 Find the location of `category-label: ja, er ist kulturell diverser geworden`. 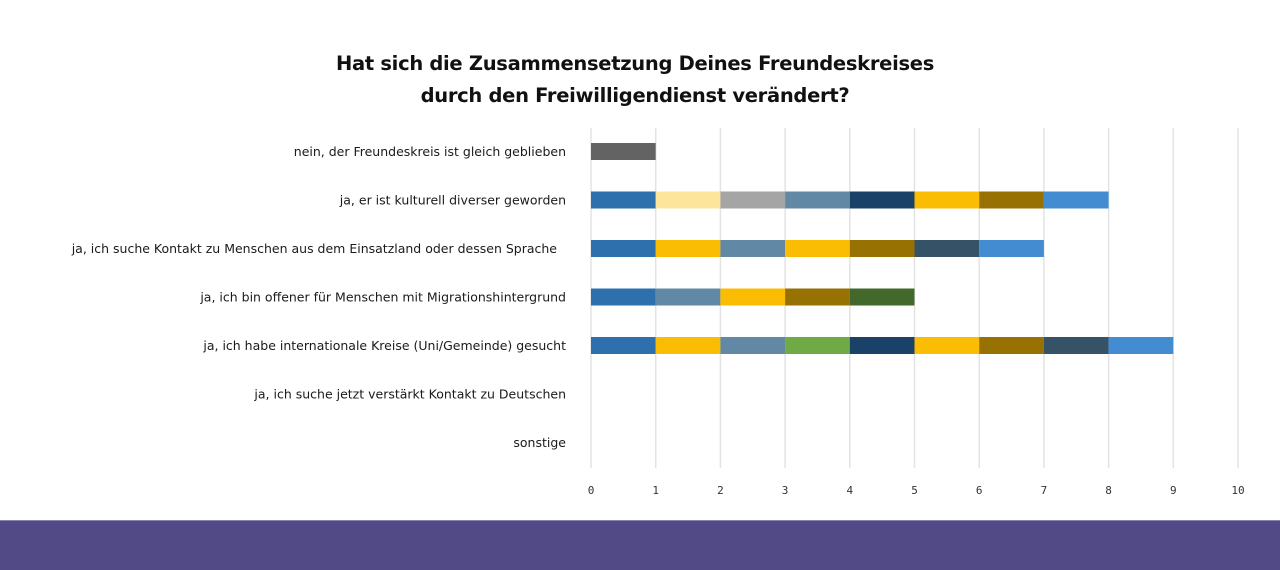

category-label: ja, er ist kulturell diverser geworden is located at coordinates (452, 200).